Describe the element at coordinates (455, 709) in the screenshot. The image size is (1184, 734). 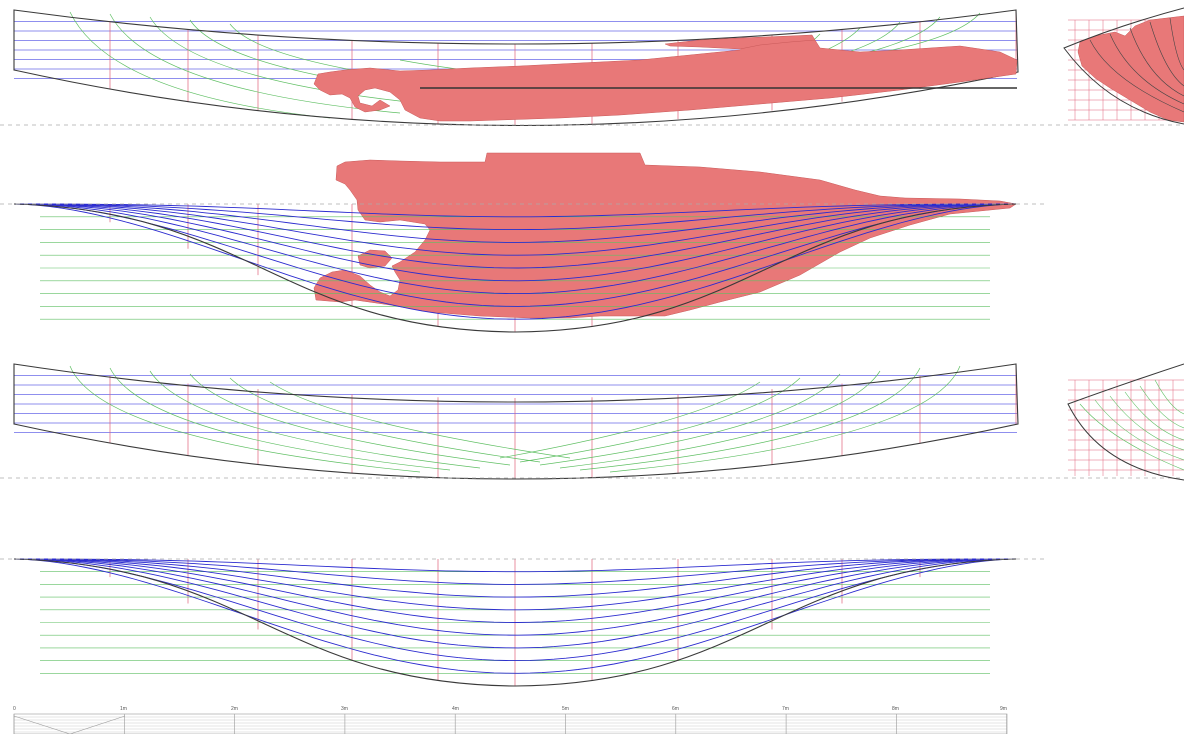
I see `scale-label-4m: 4m` at that location.